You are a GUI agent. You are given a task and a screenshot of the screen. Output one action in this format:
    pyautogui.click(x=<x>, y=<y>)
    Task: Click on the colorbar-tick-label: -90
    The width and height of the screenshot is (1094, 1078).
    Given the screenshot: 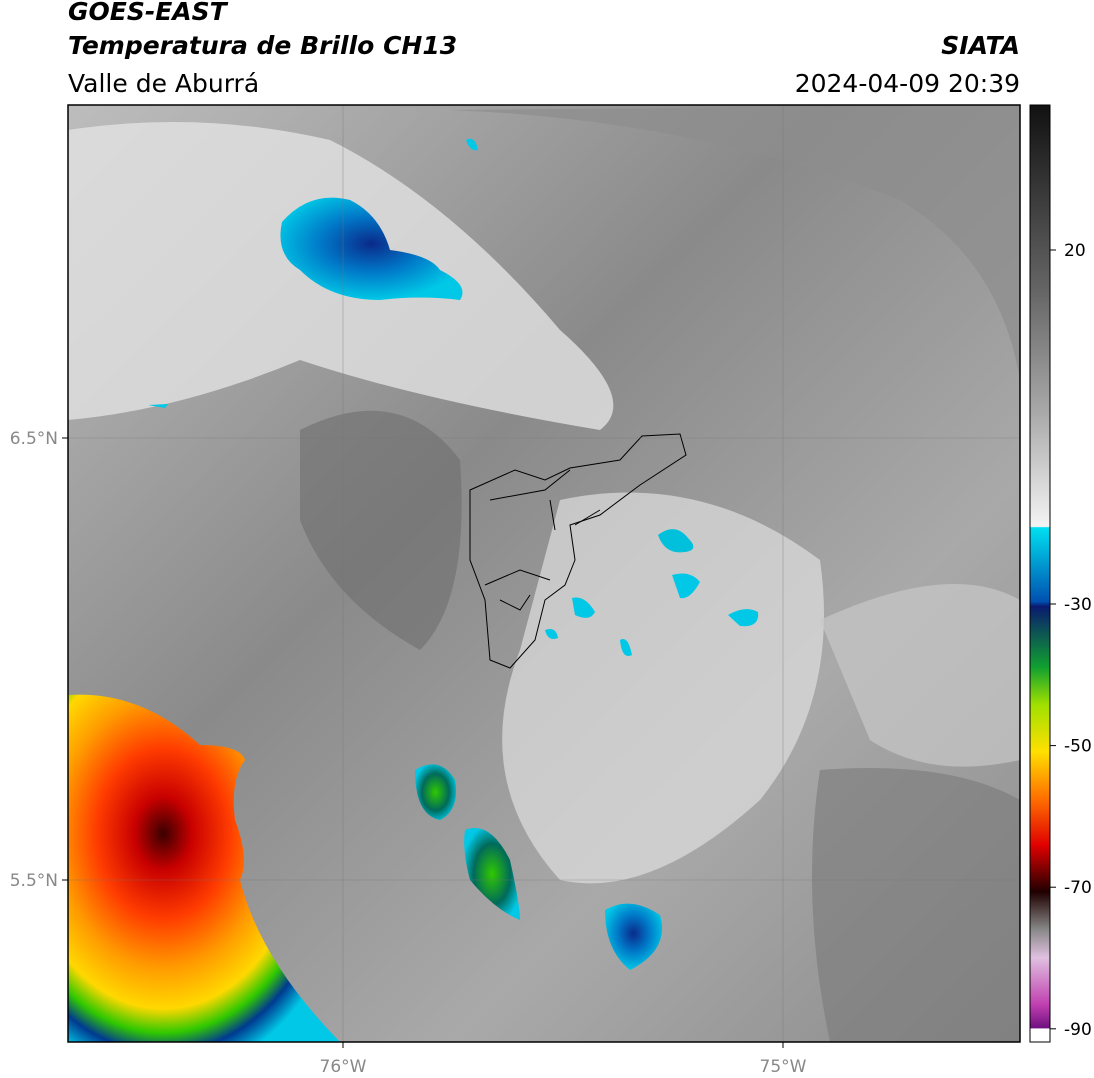 What is the action you would take?
    pyautogui.click(x=1078, y=1030)
    